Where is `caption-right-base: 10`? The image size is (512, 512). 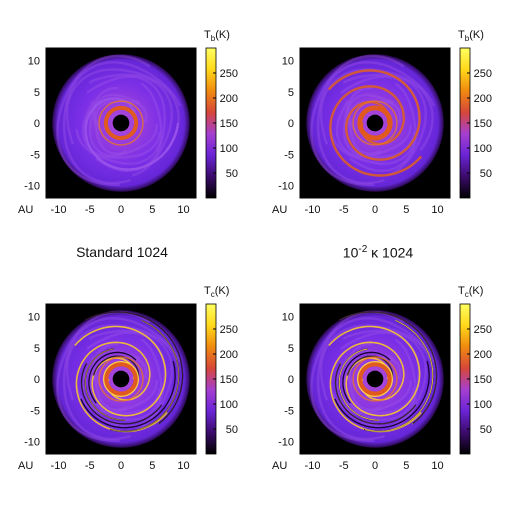 caption-right-base: 10 is located at coordinates (350, 252).